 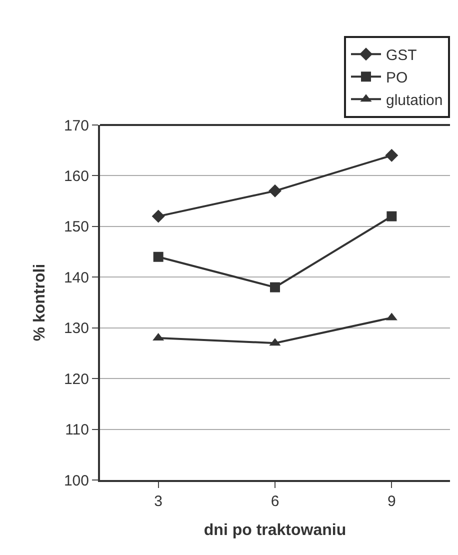 I want to click on legend-label: GST, so click(x=401, y=55).